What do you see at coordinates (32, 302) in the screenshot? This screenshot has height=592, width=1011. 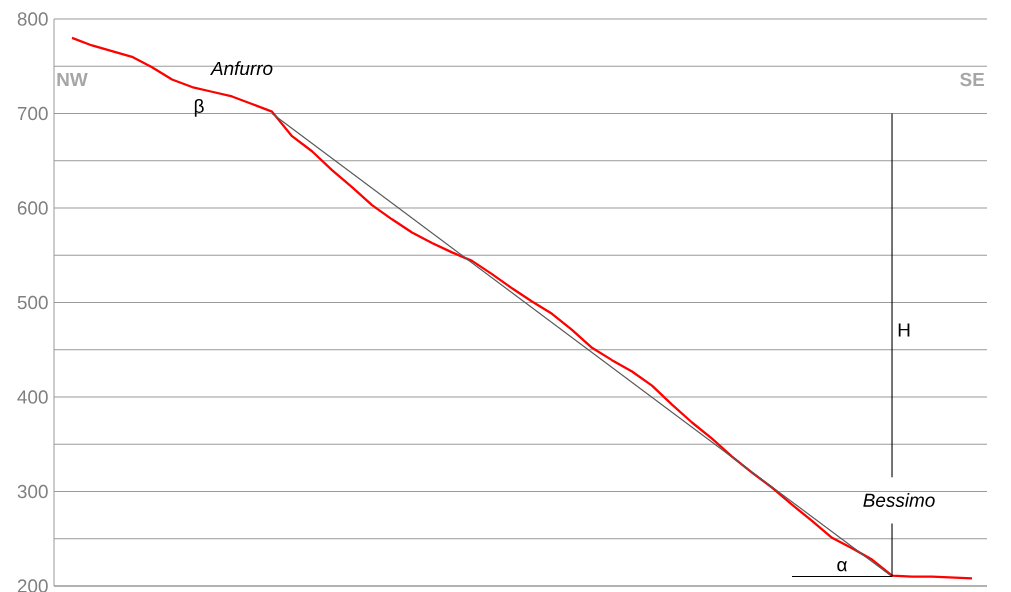 I see `y-tick-label: 500` at bounding box center [32, 302].